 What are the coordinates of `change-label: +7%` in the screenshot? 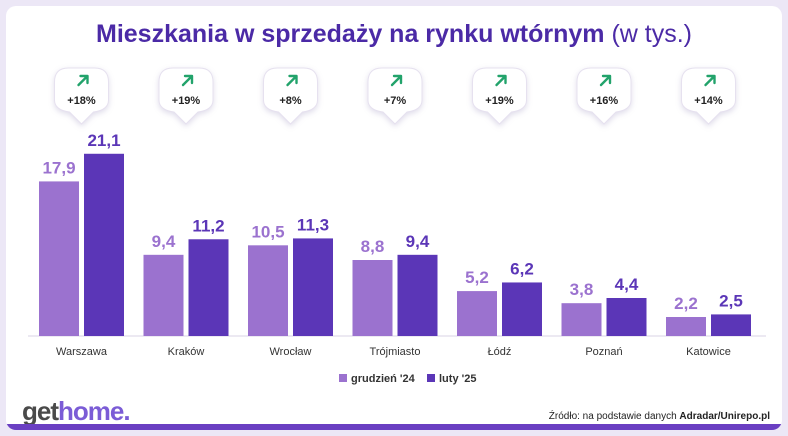 It's located at (395, 101).